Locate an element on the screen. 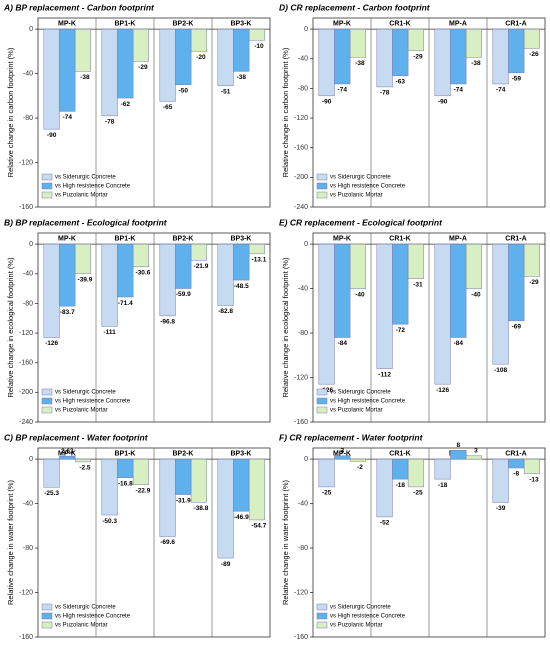 The width and height of the screenshot is (550, 645). value-label: -38.8 is located at coordinates (201, 508).